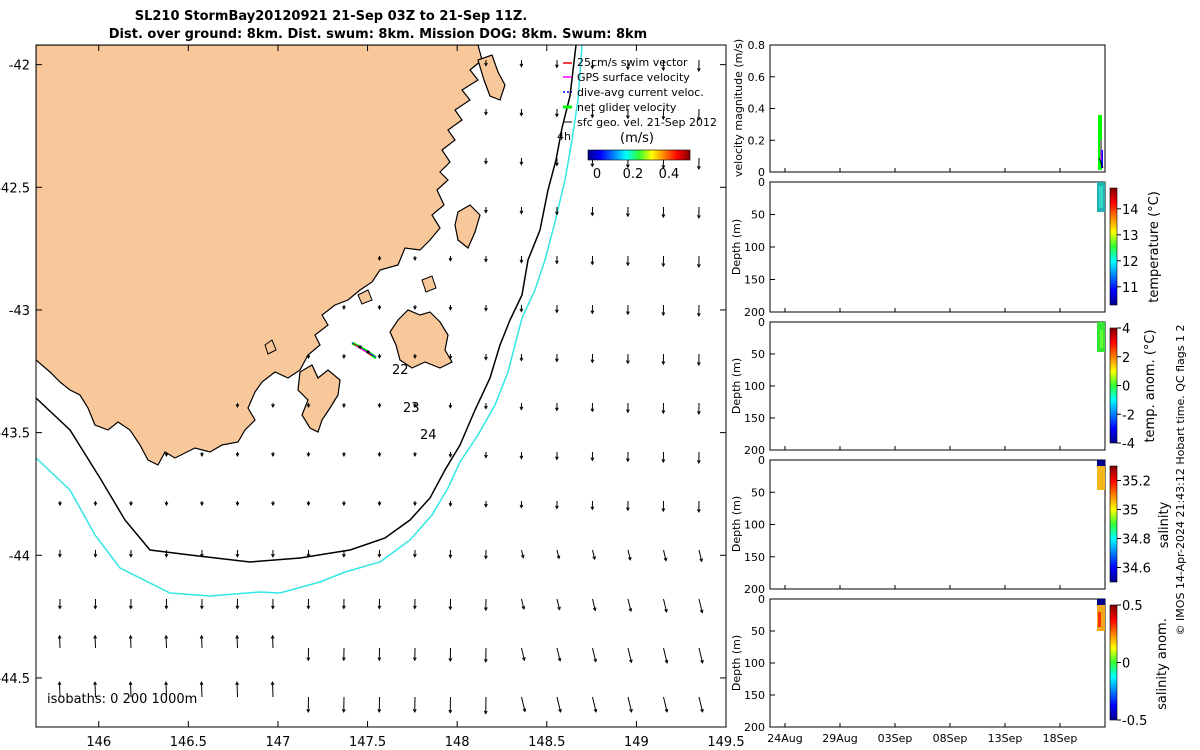 This screenshot has height=750, width=1200. What do you see at coordinates (1150, 385) in the screenshot?
I see `temp-anom-label: temp. anom. (°C)` at bounding box center [1150, 385].